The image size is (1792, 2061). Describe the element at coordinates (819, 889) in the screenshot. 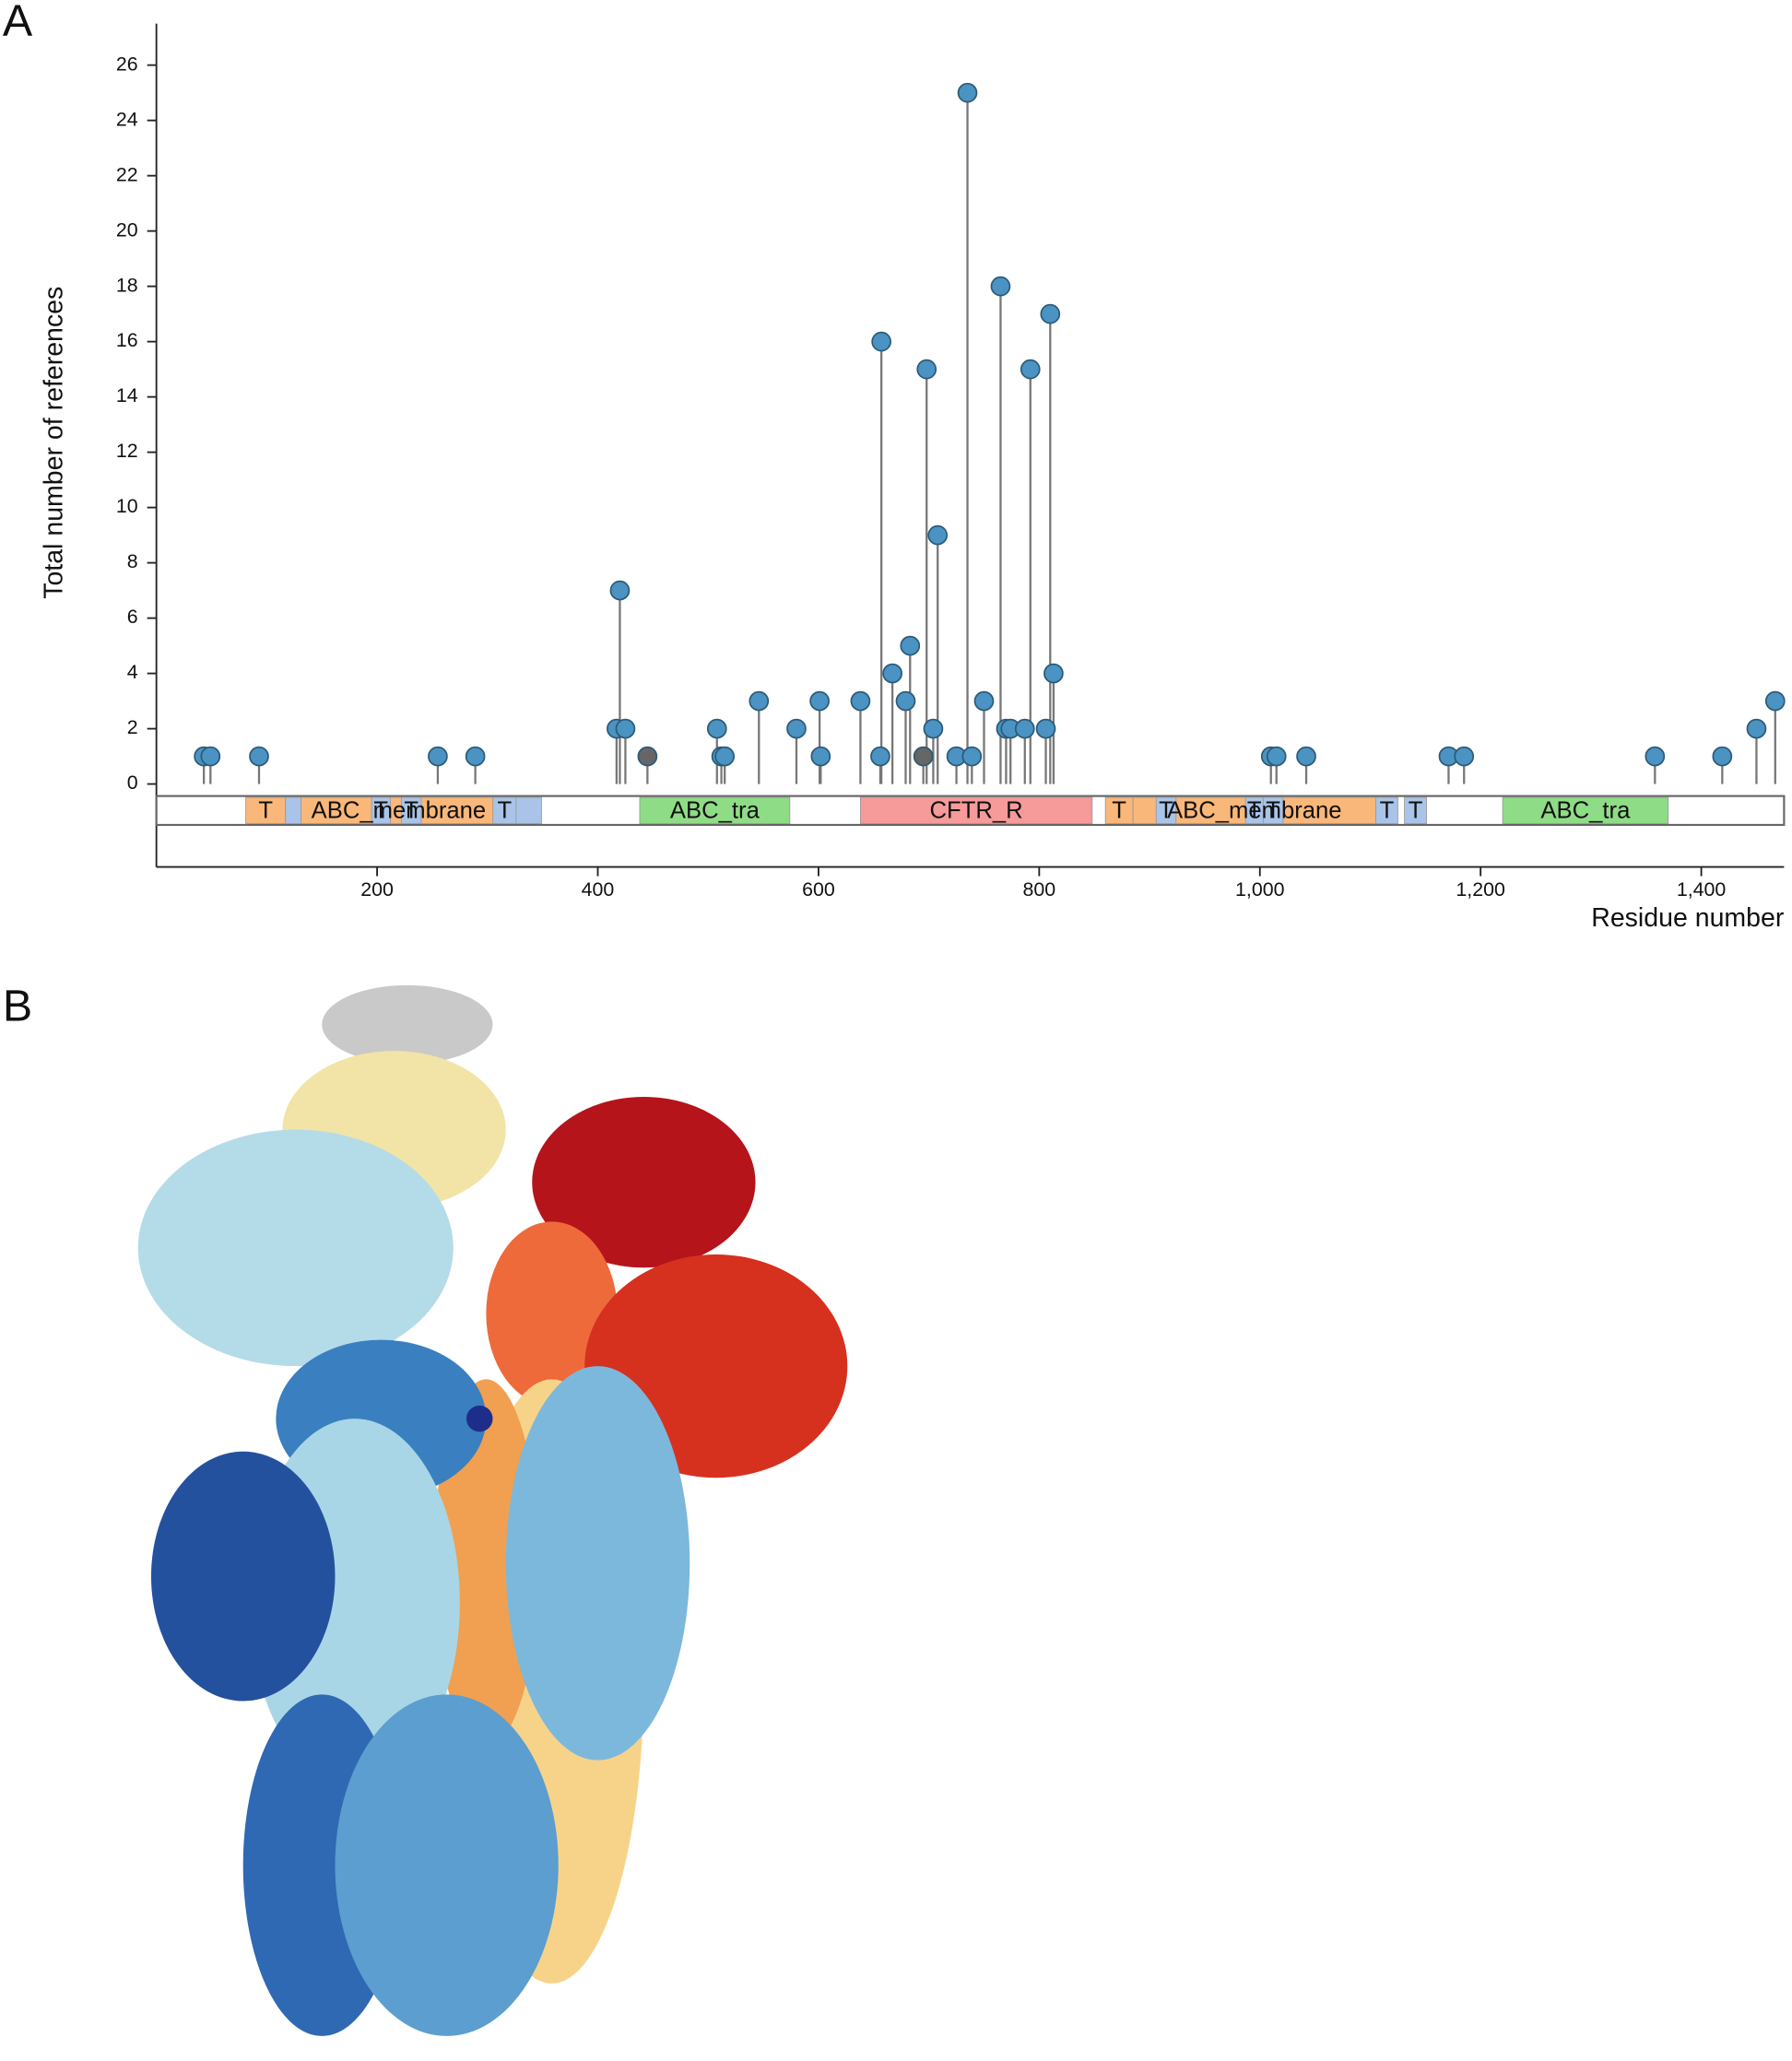

I see `x-tick-label: 600` at that location.